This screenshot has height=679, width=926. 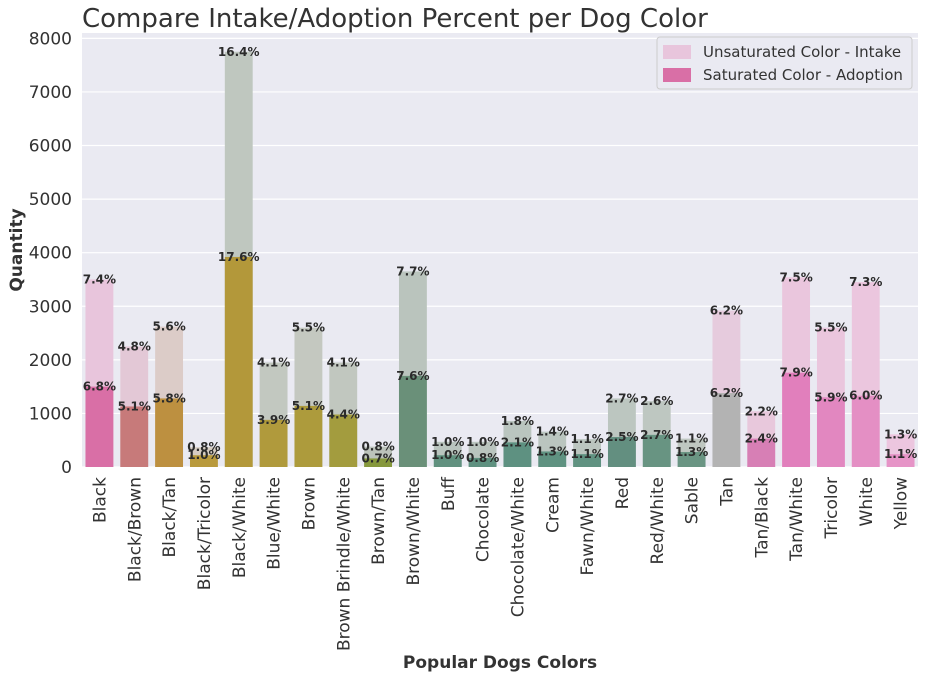 What do you see at coordinates (135, 529) in the screenshot?
I see `x-tick-label: Black/Brown` at bounding box center [135, 529].